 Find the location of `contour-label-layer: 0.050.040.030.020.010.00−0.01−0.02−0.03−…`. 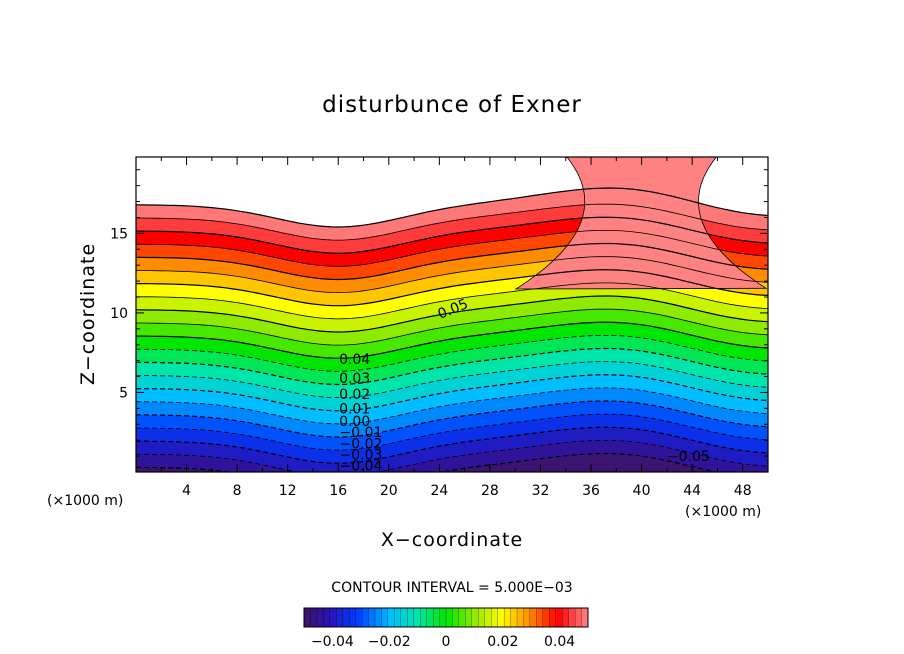

contour-label-layer: 0.050.040.030.020.010.00−0.01−0.02−0.03−… is located at coordinates (524, 385).